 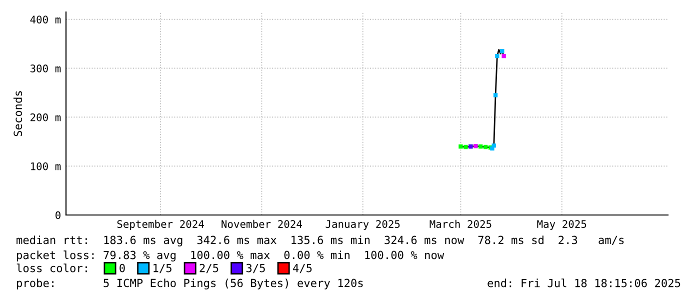 What do you see at coordinates (302, 269) in the screenshot?
I see `legend-label: 4/5` at bounding box center [302, 269].